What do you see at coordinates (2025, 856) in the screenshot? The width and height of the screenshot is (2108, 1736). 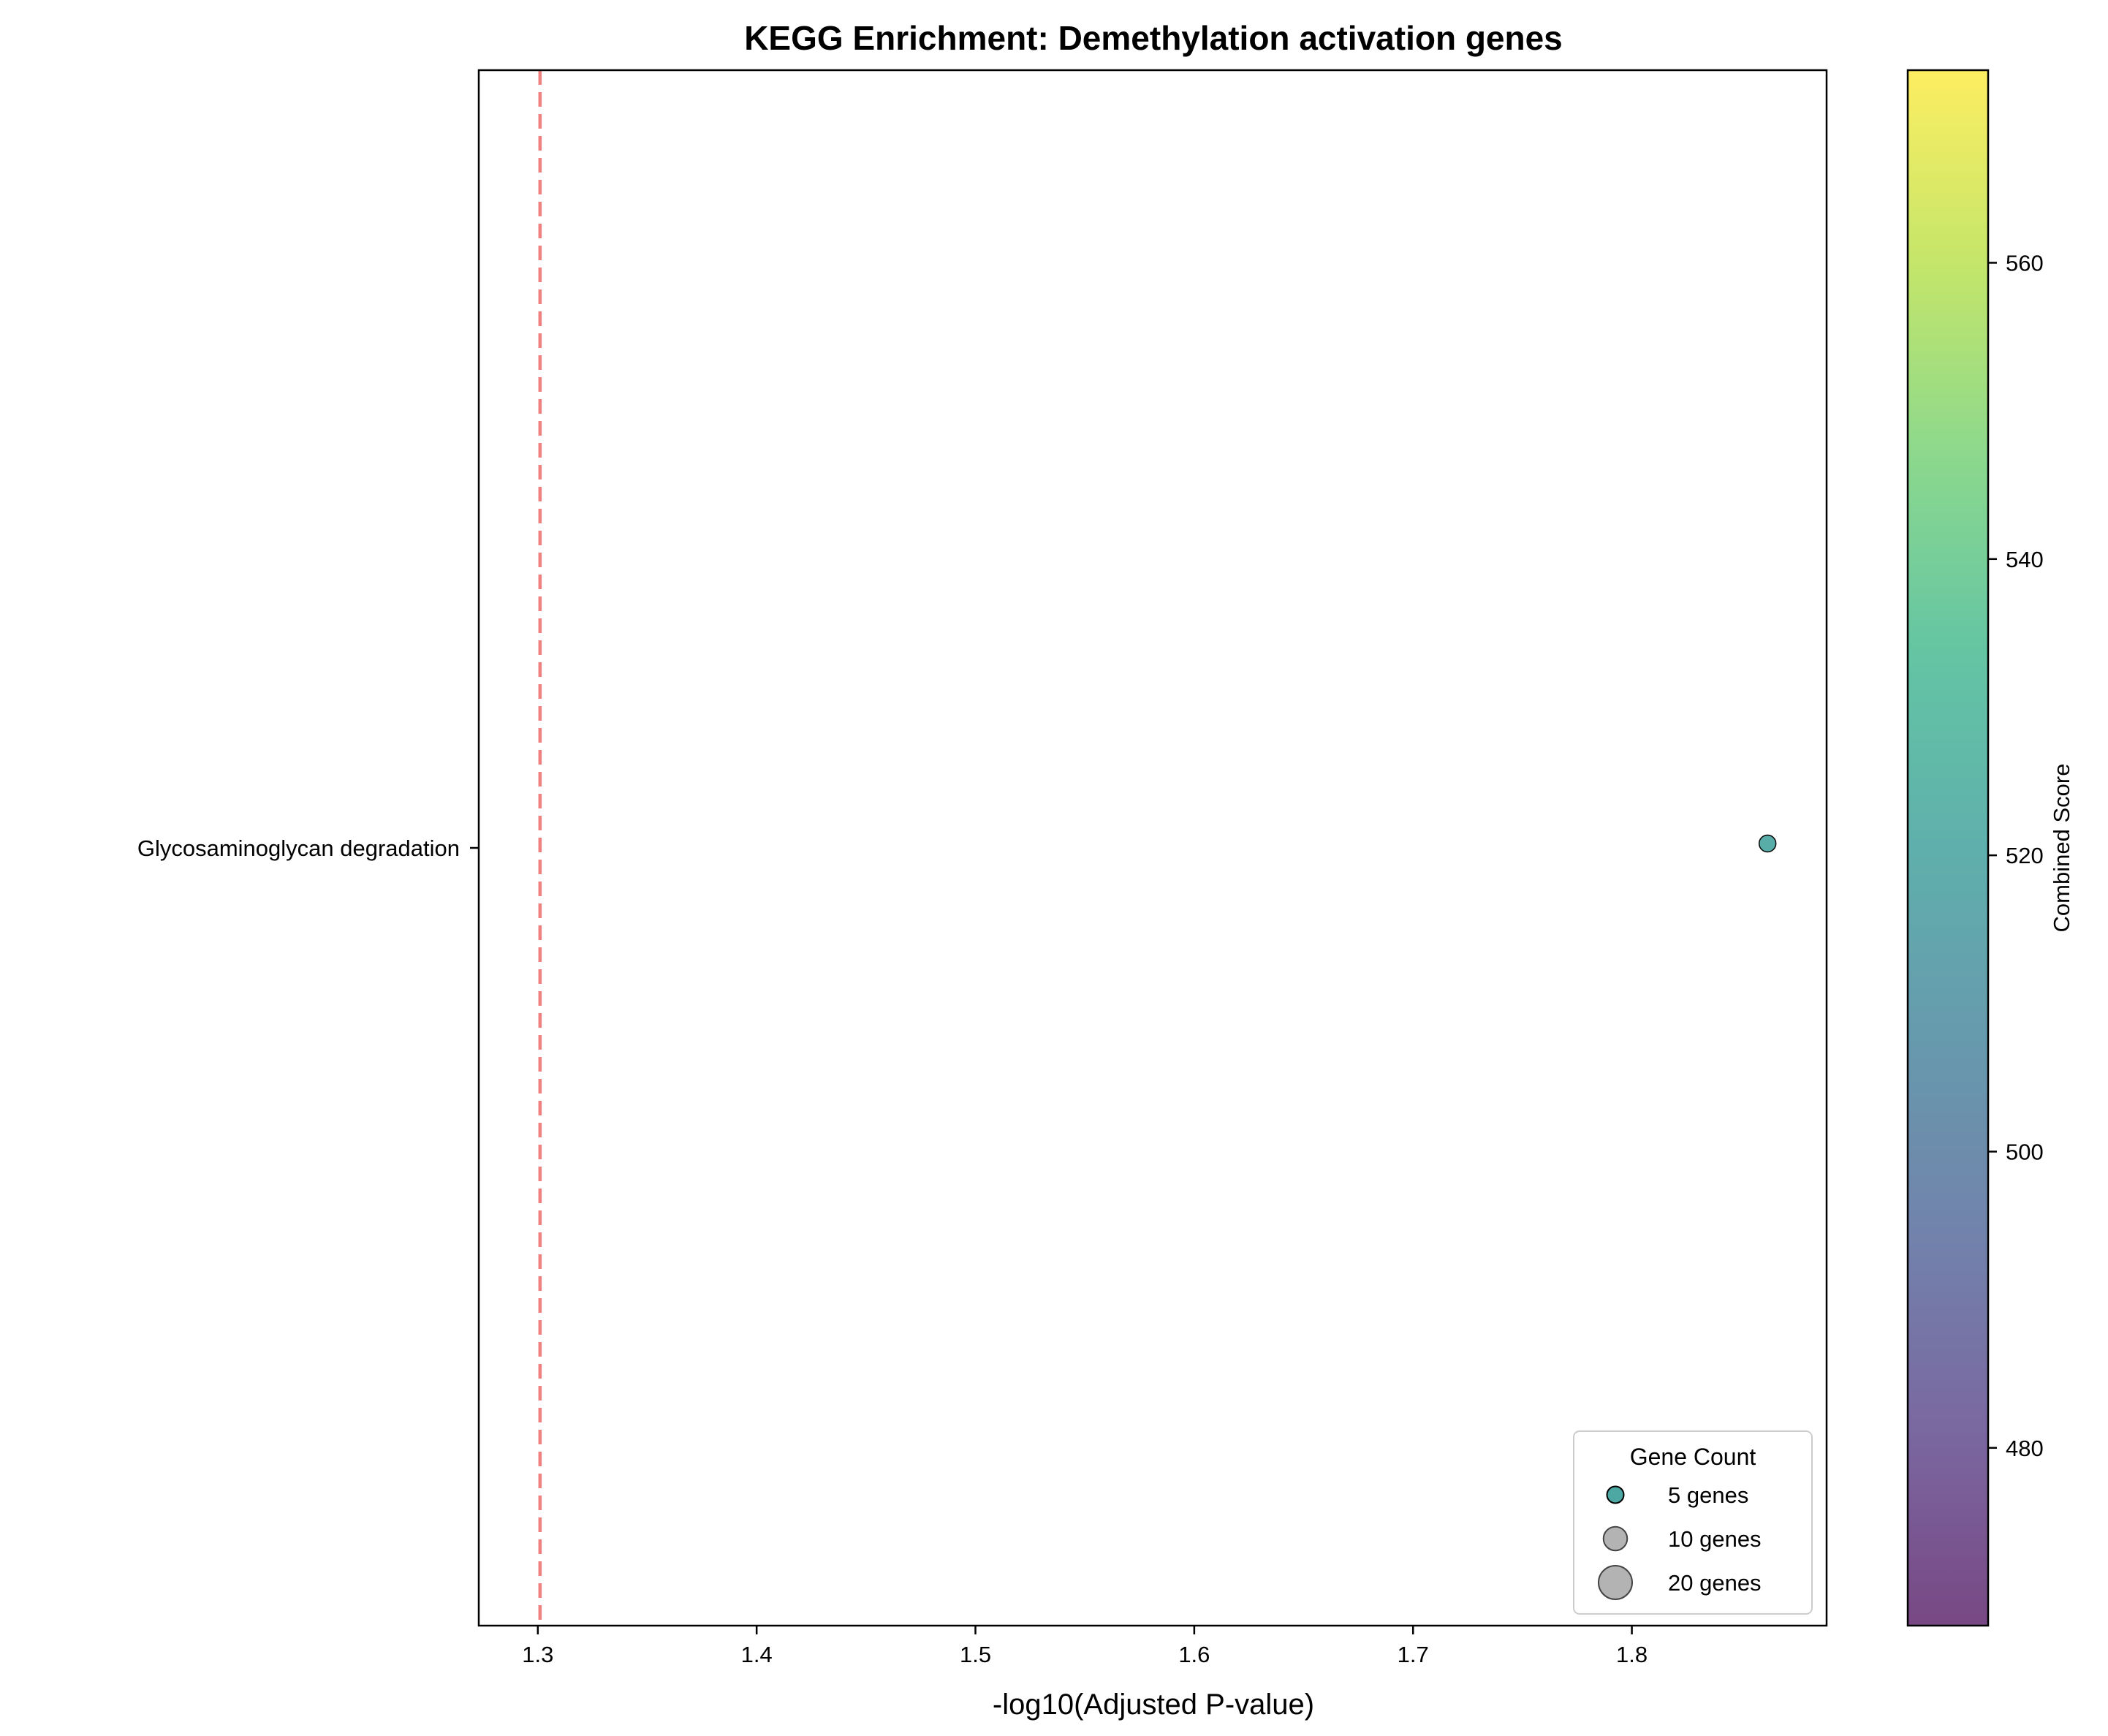 I see `colorbar-tick-label: 520` at bounding box center [2025, 856].